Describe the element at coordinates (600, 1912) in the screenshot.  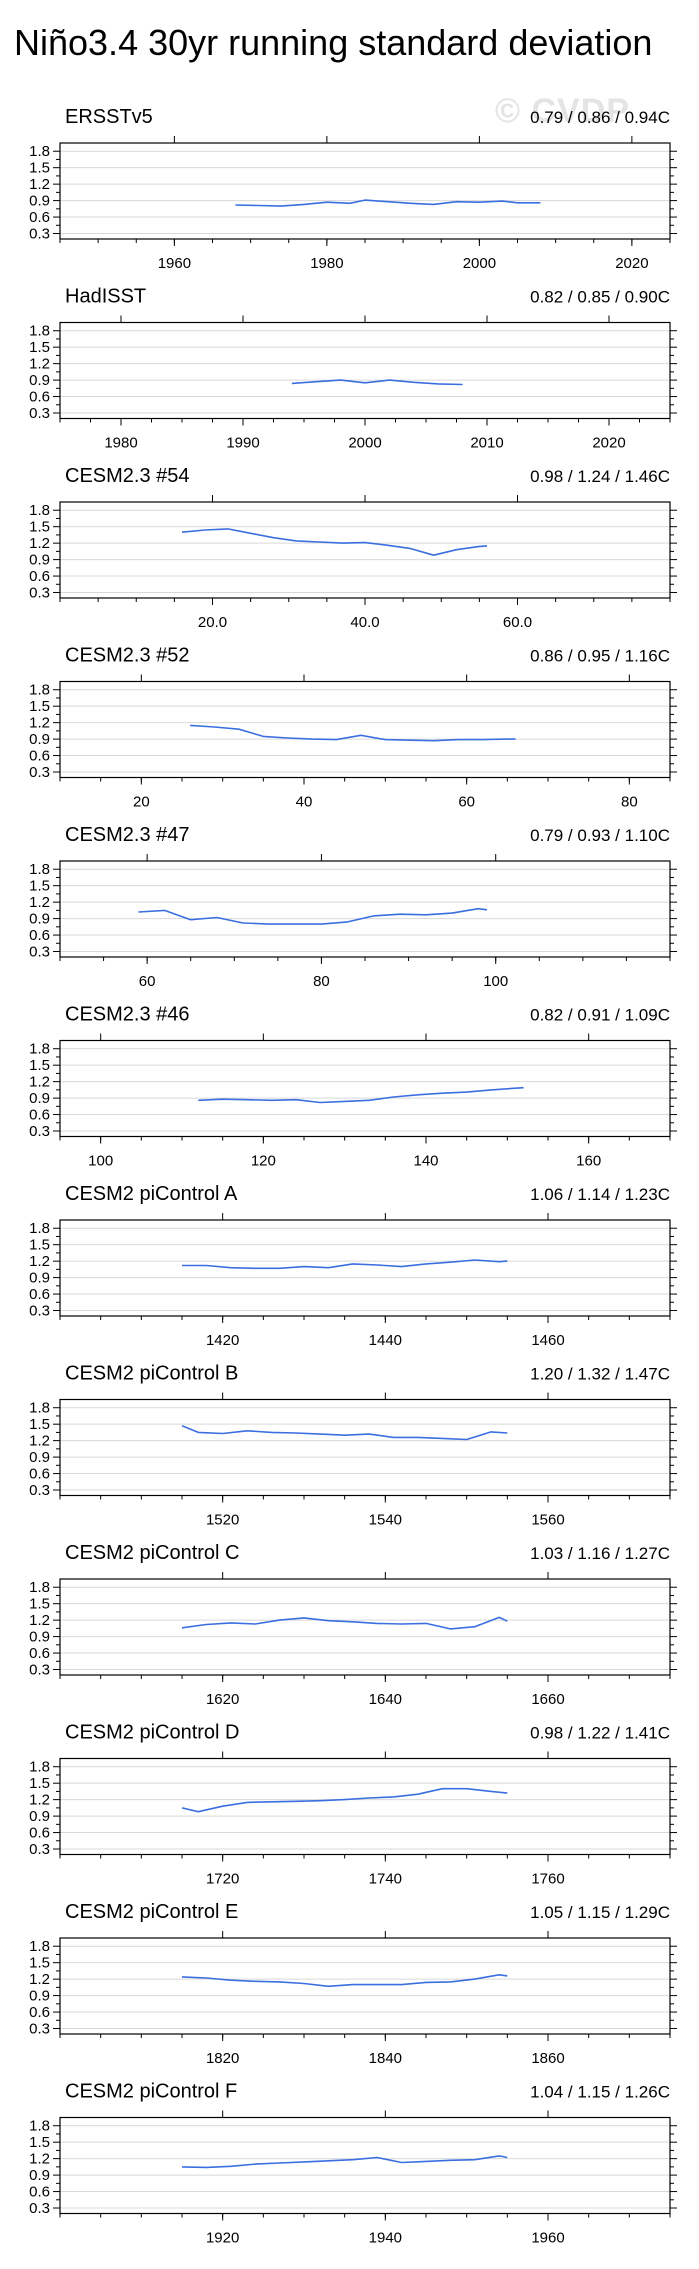
I see `panel-stats: 1.05 / 1.15 / 1.29C` at that location.